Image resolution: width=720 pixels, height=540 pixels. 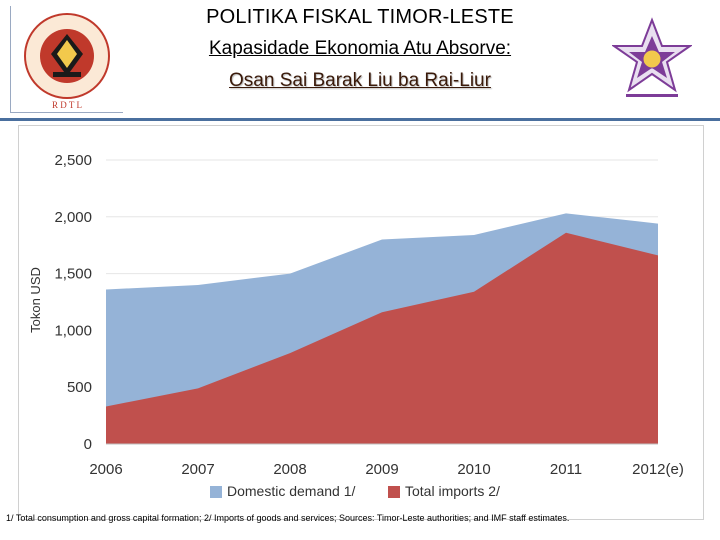 I want to click on x-tick-label: 2010, so click(x=473, y=469).